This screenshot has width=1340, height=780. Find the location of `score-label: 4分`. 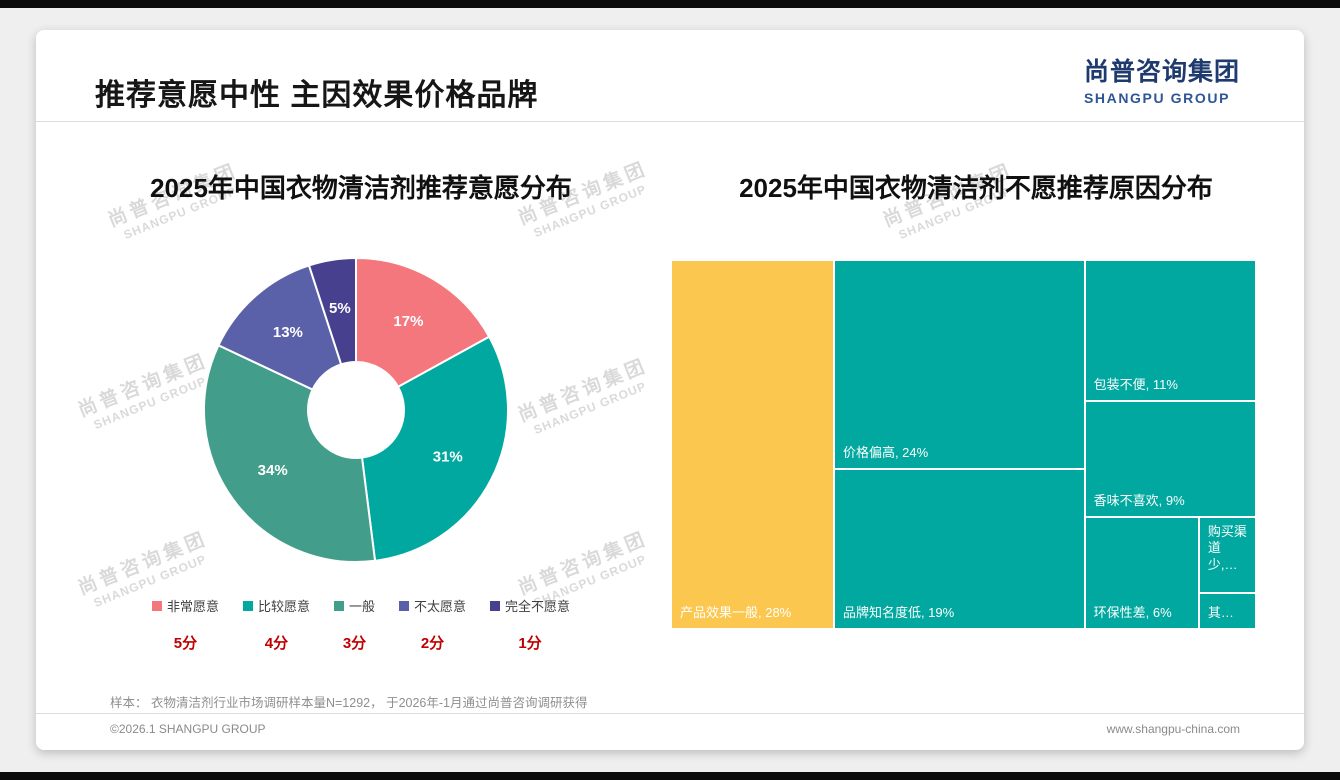

score-label: 4分 is located at coordinates (276, 643).